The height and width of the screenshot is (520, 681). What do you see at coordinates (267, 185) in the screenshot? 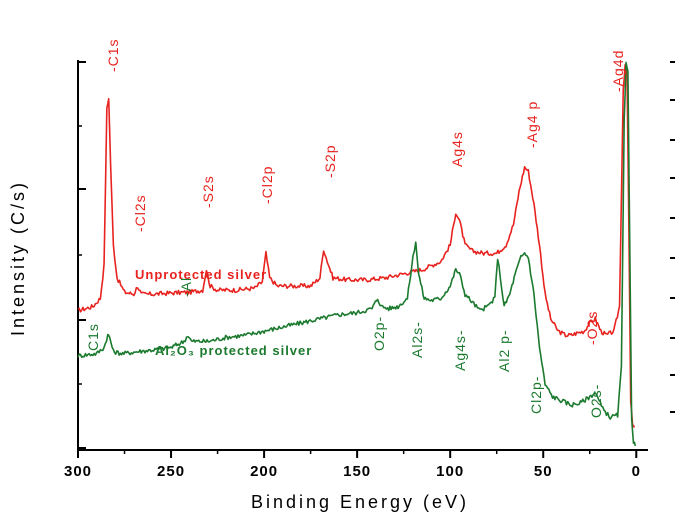
I see `peak-label: -Cl2p` at bounding box center [267, 185].